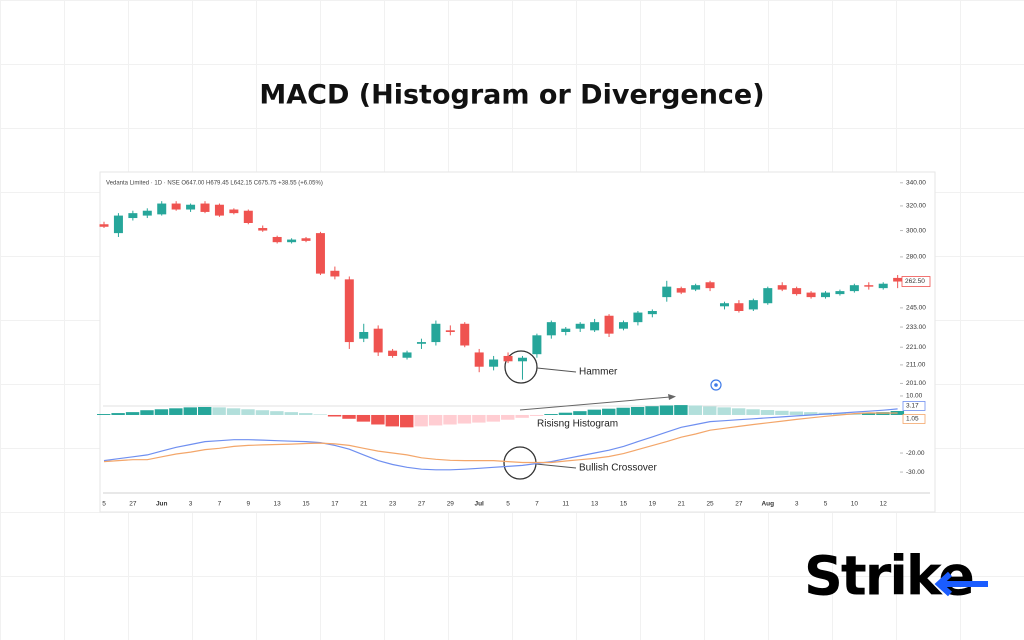  Describe the element at coordinates (577, 424) in the screenshot. I see `annotation: Risisng Histogram` at that location.